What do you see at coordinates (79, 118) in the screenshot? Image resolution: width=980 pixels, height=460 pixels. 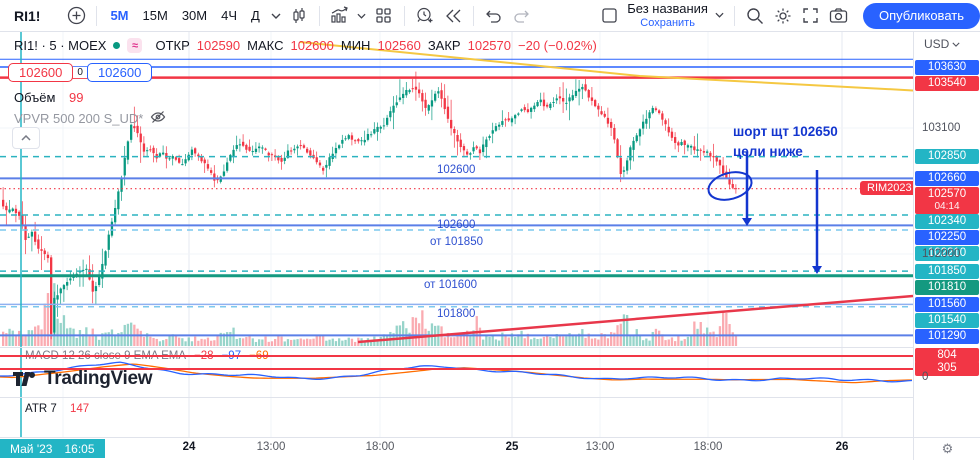 I see `vpvr-label: VPVR 500 200 S_UD*` at bounding box center [79, 118].